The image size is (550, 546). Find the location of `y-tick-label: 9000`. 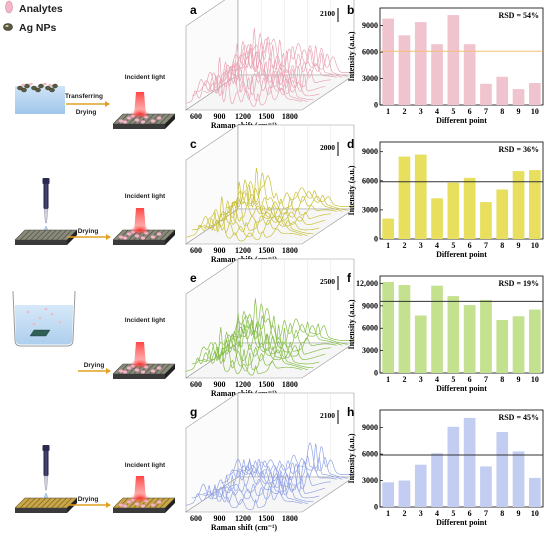

y-tick-label: 9000 is located at coordinates (370, 305).